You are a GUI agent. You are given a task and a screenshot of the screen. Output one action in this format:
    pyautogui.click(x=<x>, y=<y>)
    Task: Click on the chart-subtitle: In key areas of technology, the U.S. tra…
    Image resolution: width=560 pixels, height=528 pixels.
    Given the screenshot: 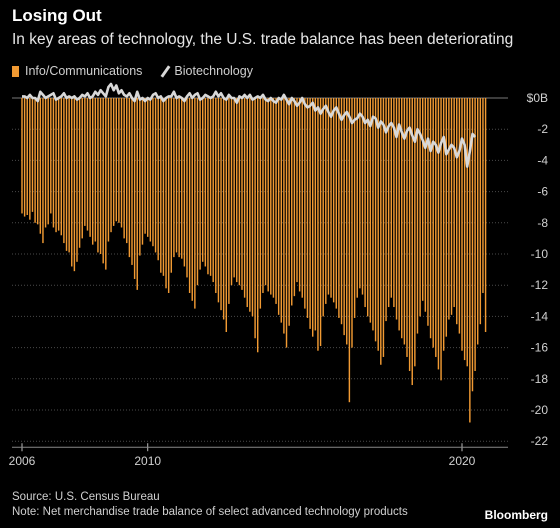 What is the action you would take?
    pyautogui.click(x=263, y=39)
    